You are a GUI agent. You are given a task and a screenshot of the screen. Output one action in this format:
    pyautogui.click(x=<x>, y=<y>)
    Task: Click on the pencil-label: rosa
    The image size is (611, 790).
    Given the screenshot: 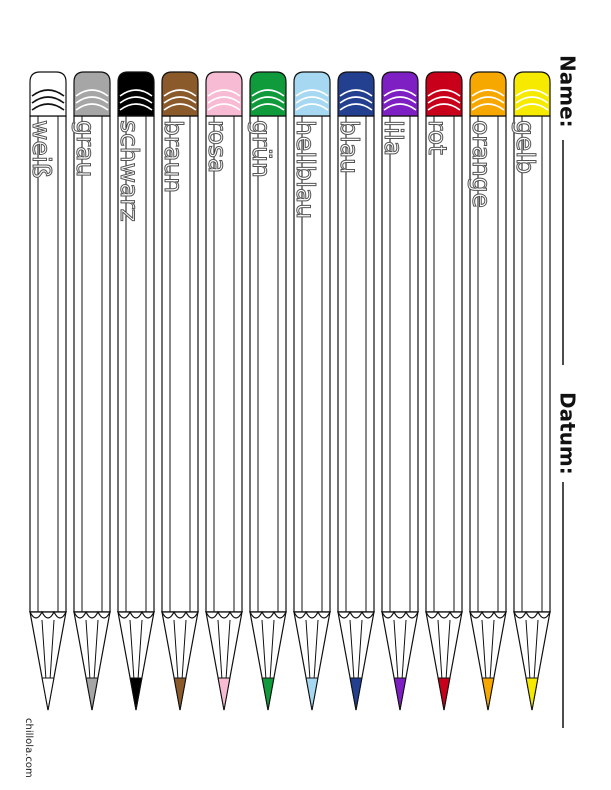 What is the action you would take?
    pyautogui.click(x=217, y=146)
    